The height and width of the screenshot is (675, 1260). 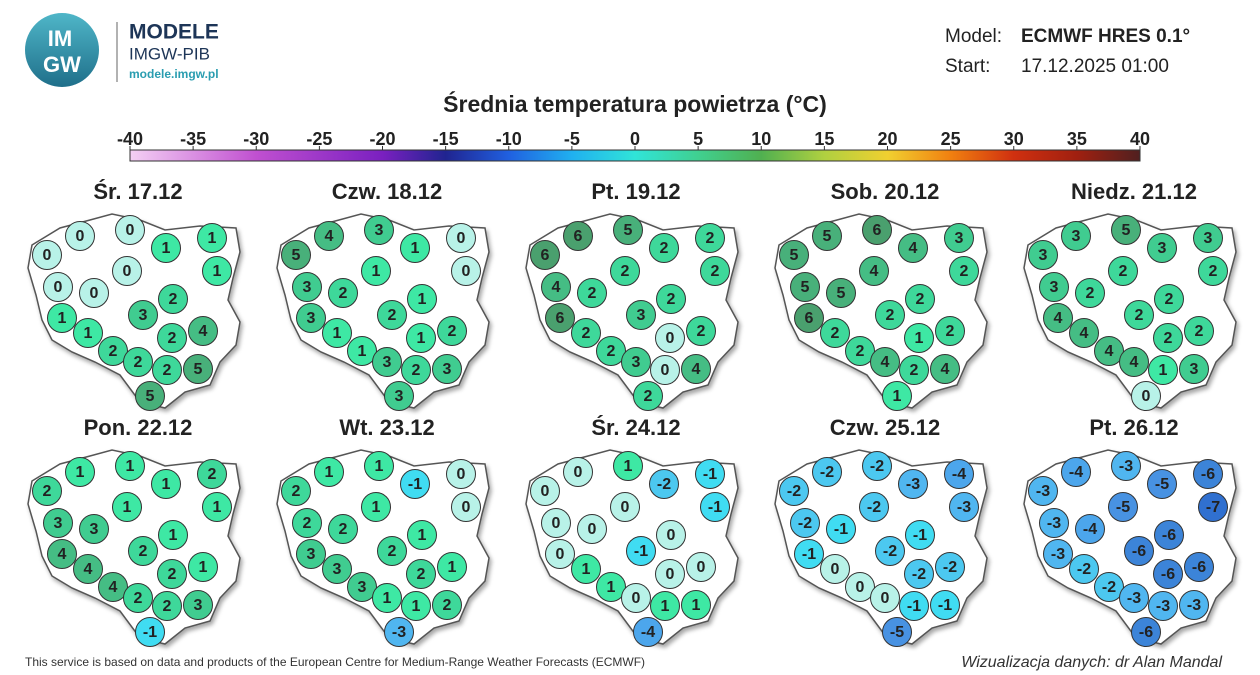 What do you see at coordinates (1014, 139) in the screenshot?
I see `colorbar-tick-label: 30` at bounding box center [1014, 139].